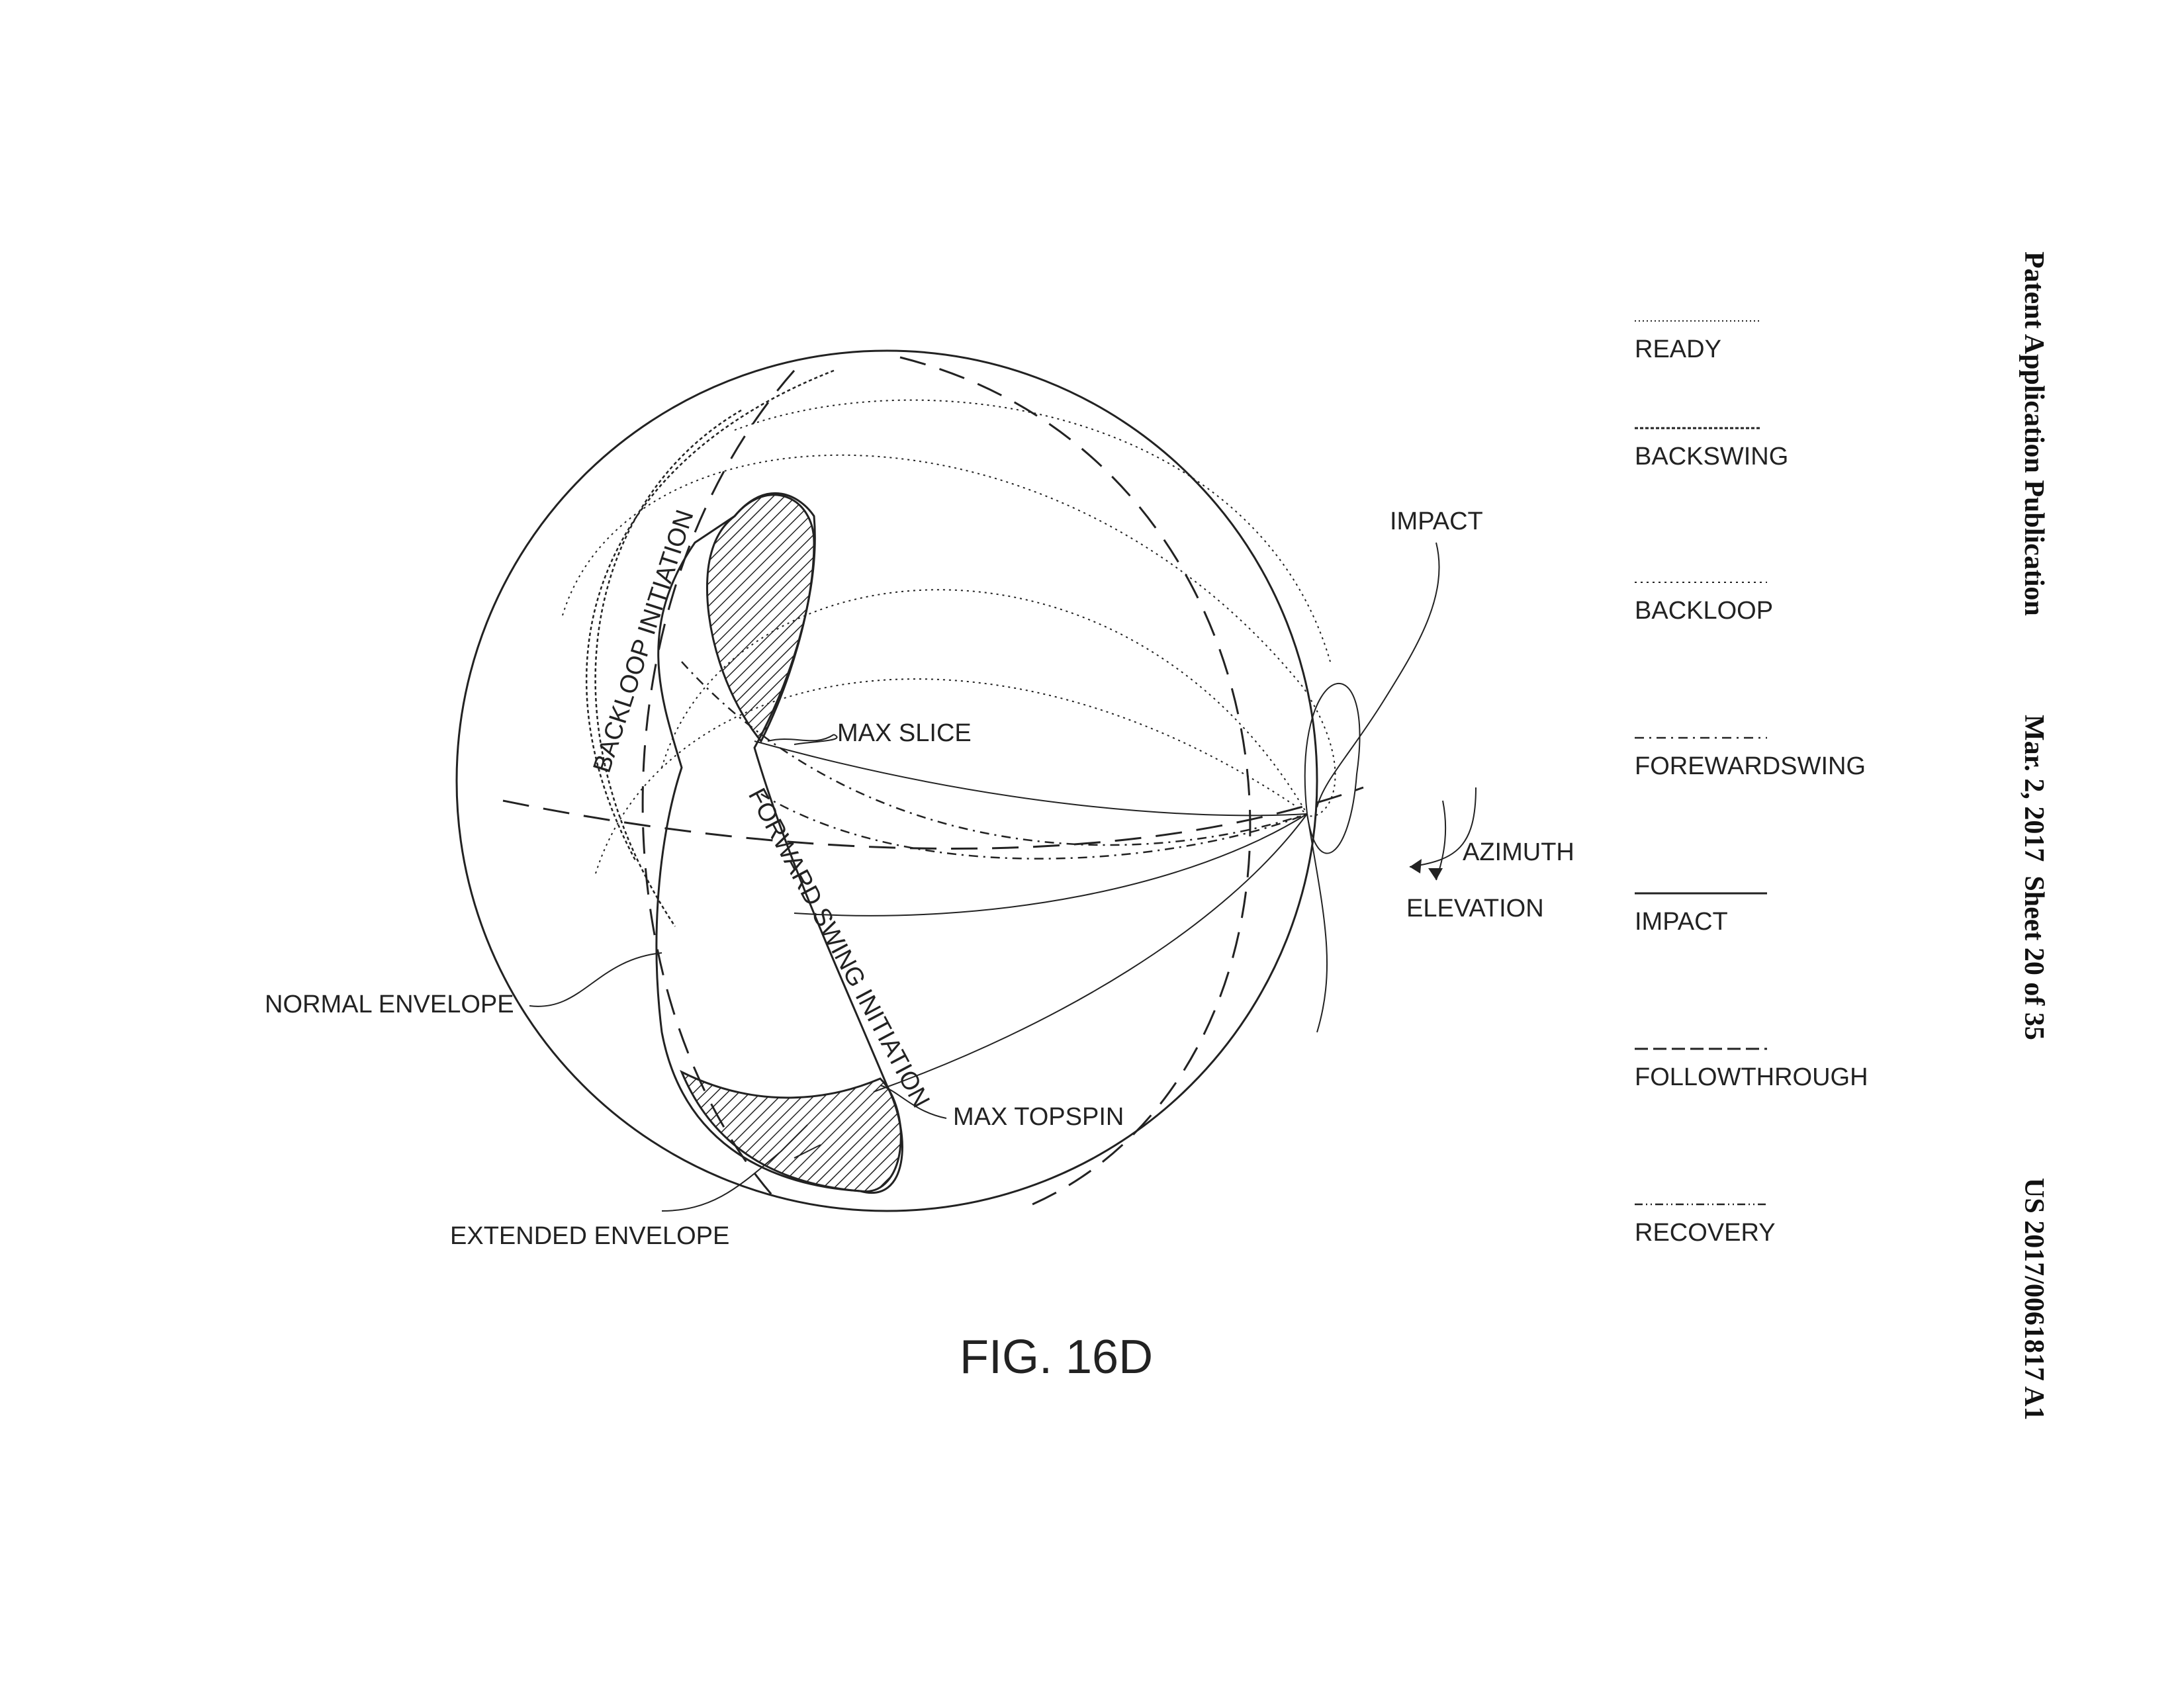  What do you see at coordinates (2034, 434) in the screenshot?
I see `publication-title: Patent Application Publication` at bounding box center [2034, 434].